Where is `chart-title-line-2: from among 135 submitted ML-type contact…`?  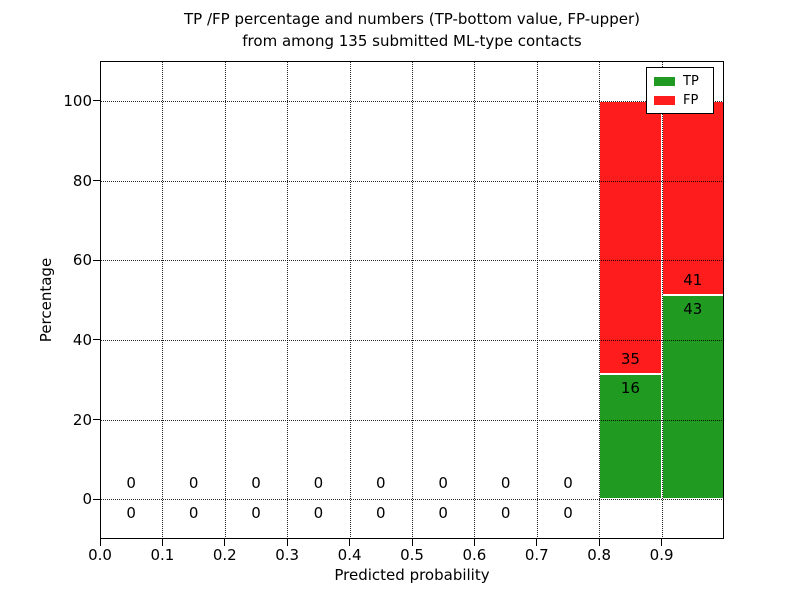 chart-title-line-2: from among 135 submitted ML-type contact… is located at coordinates (412, 41).